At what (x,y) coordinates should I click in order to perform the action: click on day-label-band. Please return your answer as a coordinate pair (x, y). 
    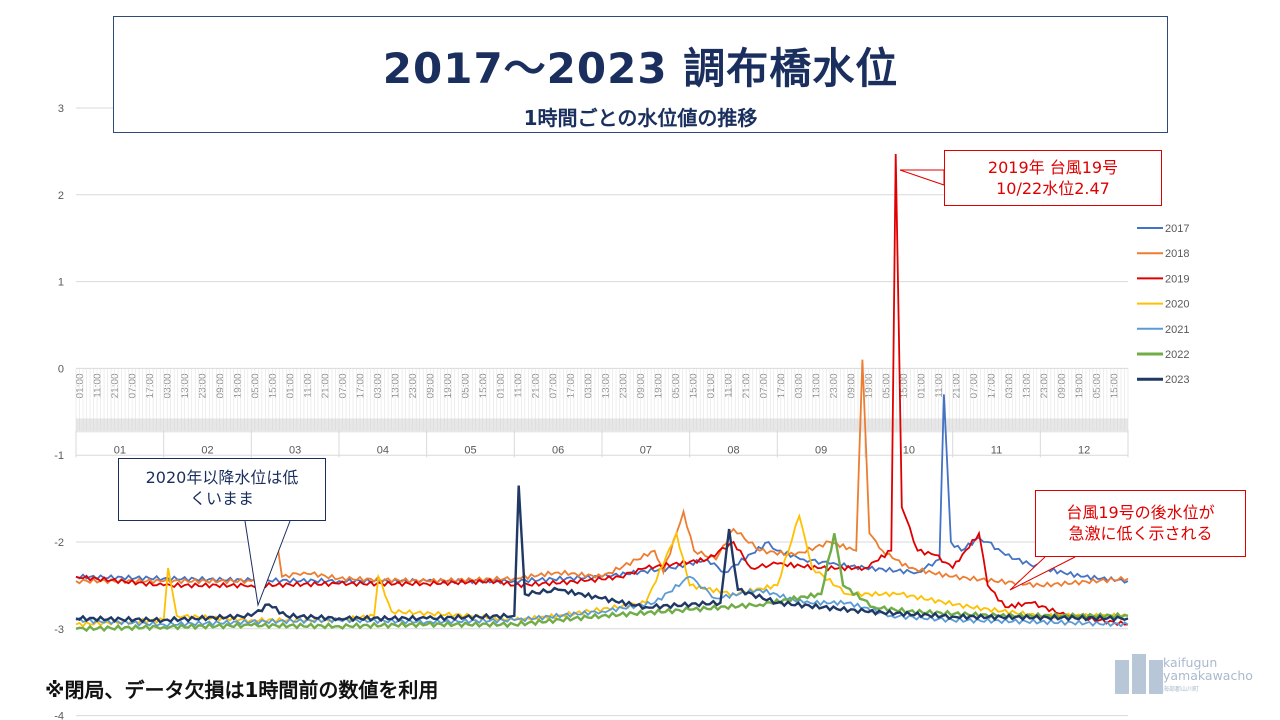
    Looking at the image, I should click on (602, 425).